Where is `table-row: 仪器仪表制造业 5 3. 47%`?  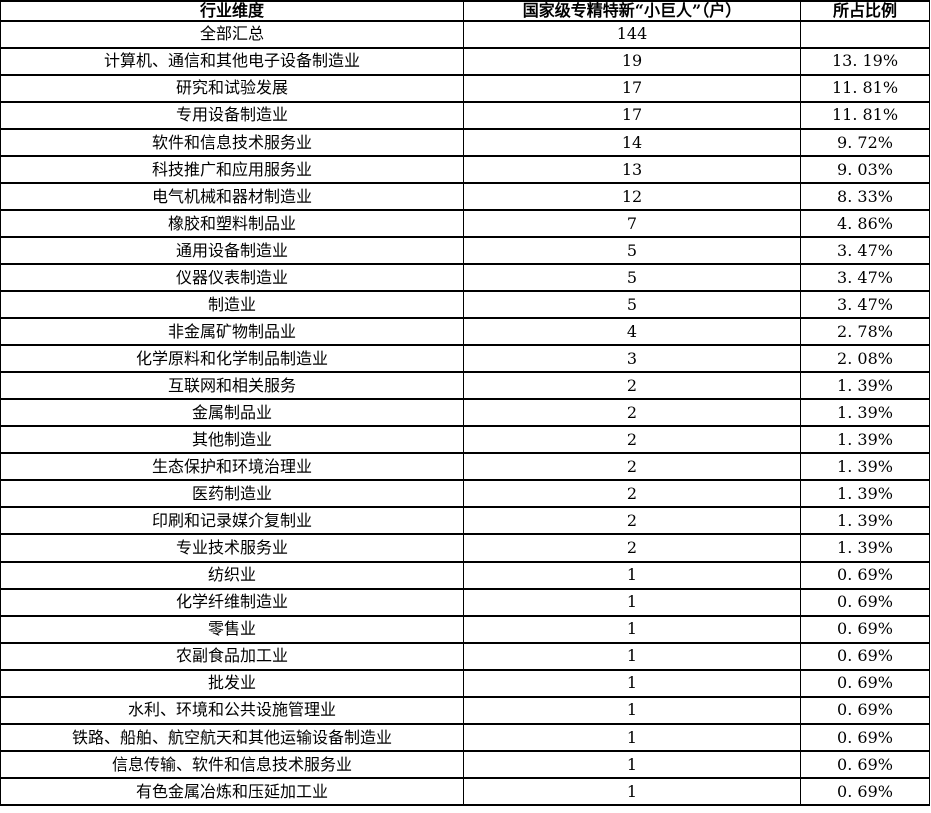 table-row: 仪器仪表制造业 5 3. 47% is located at coordinates (465, 278).